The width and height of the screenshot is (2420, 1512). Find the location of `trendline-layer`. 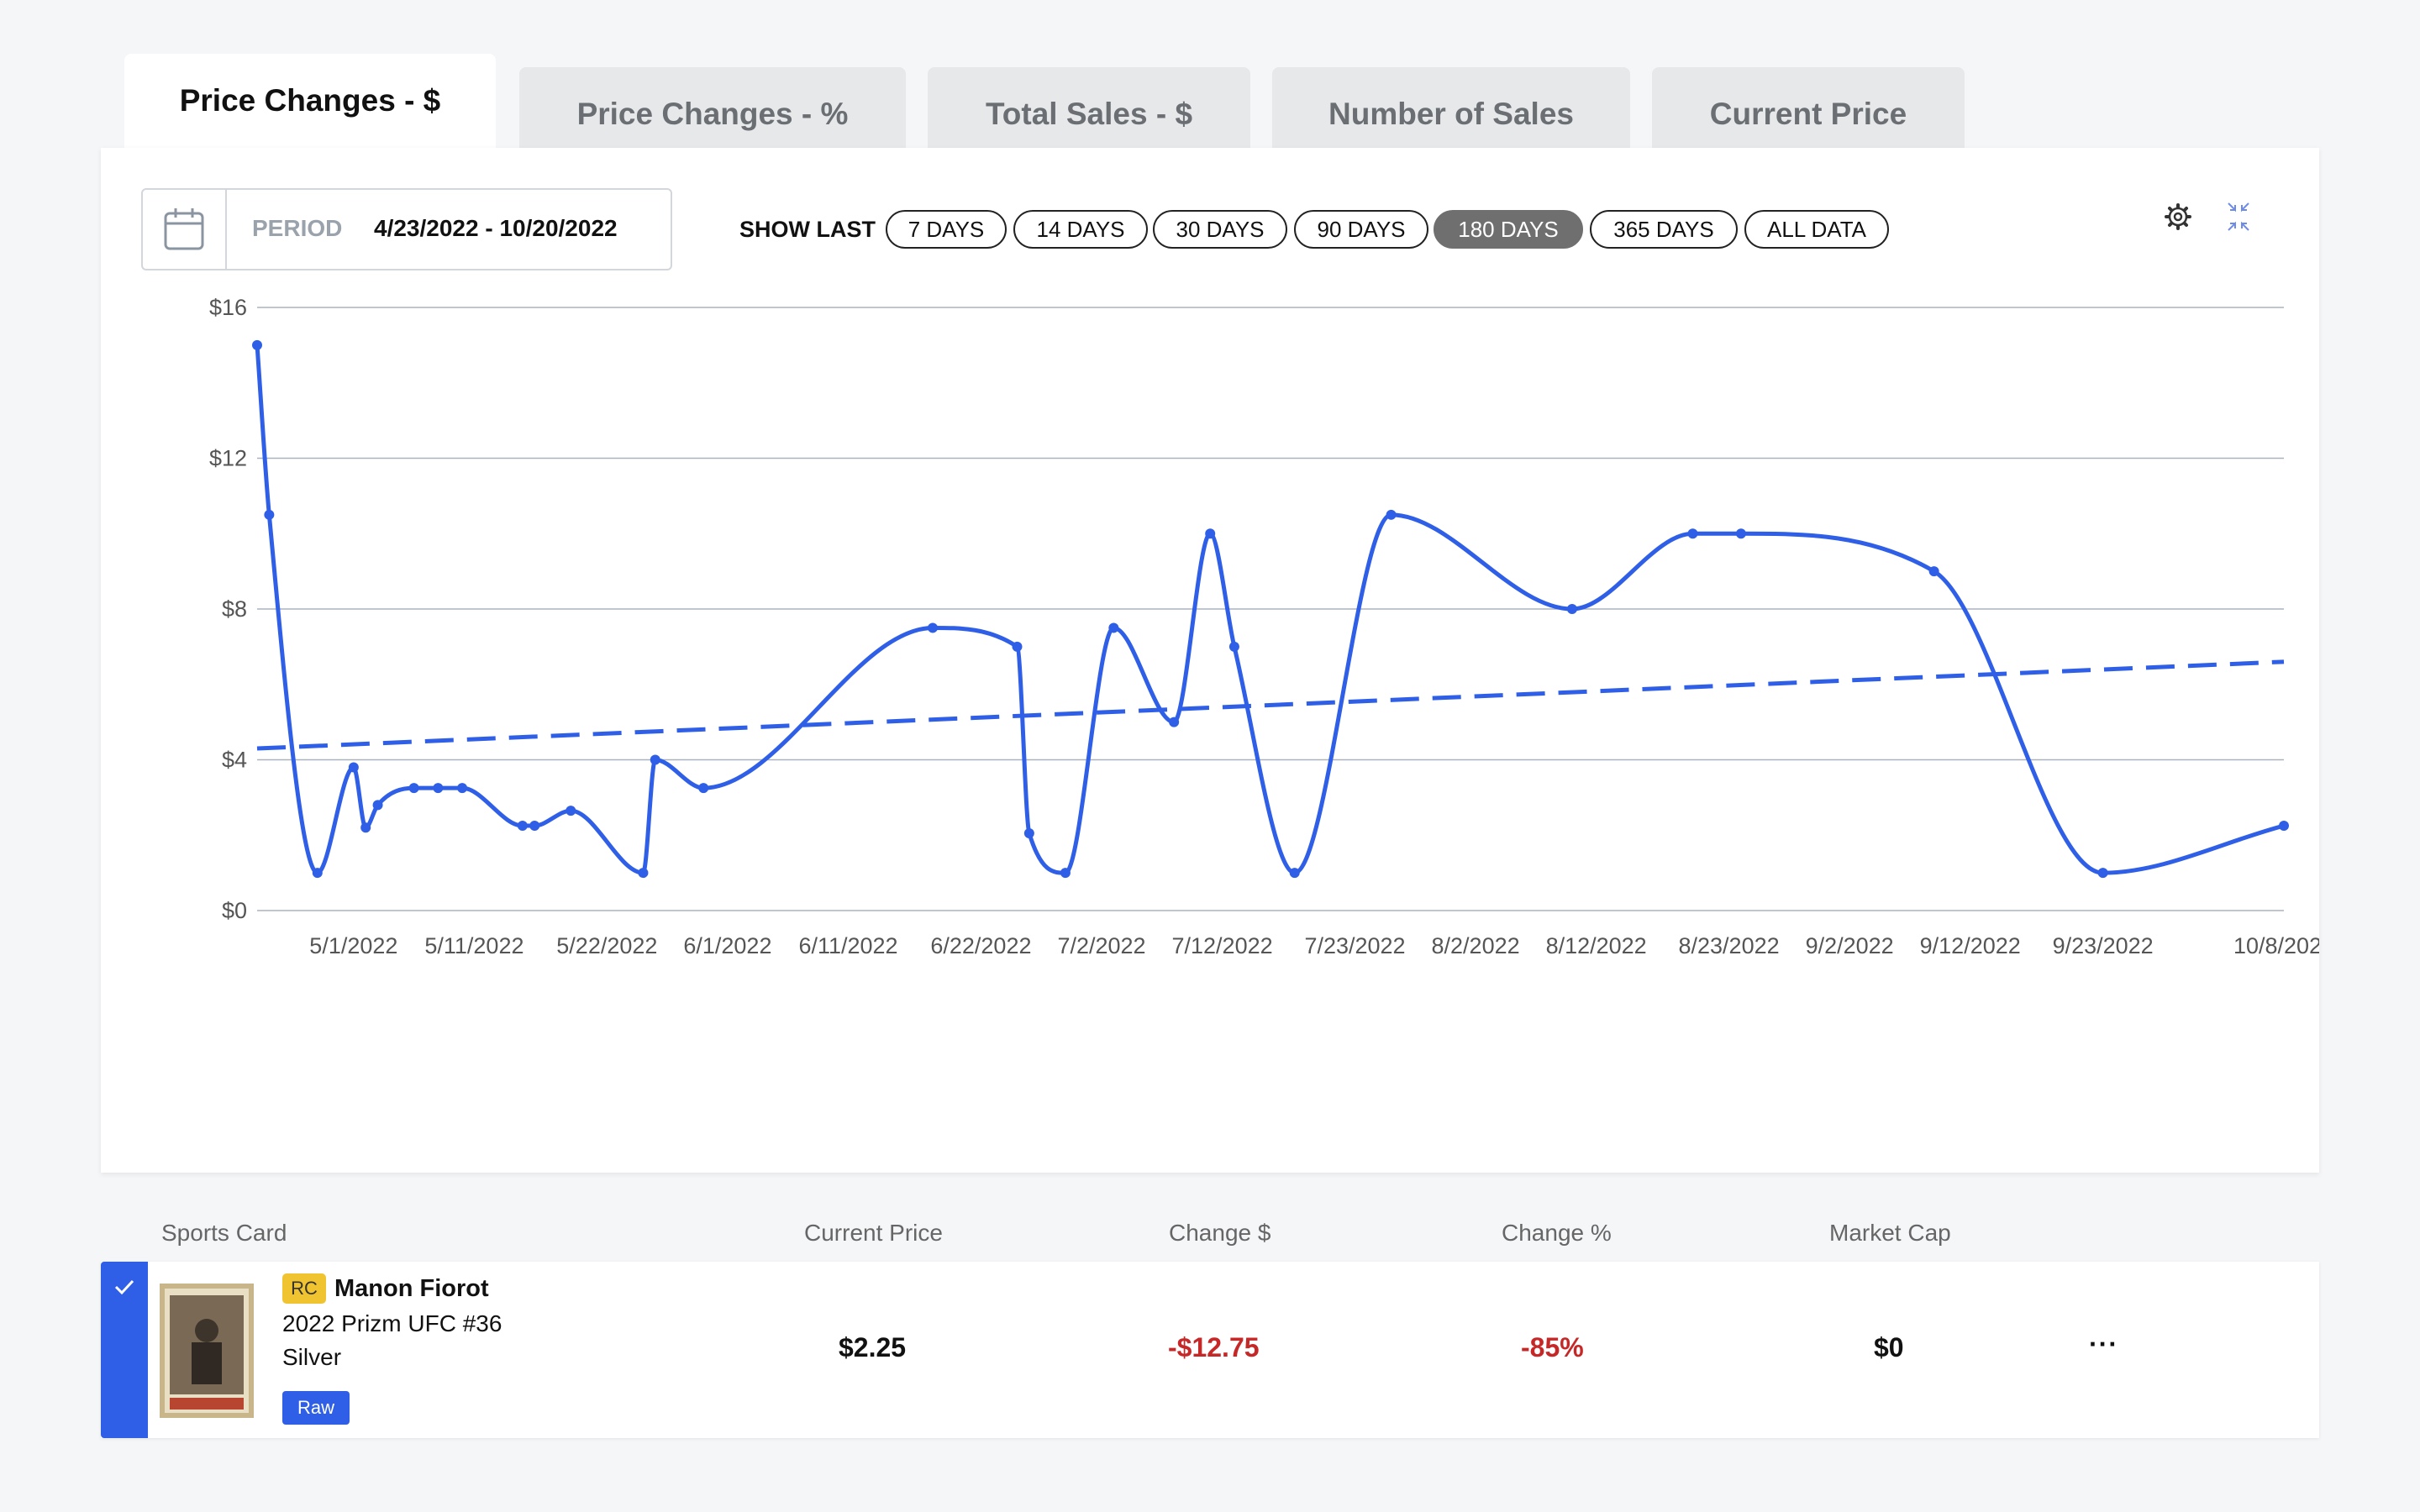

trendline-layer is located at coordinates (1270, 705).